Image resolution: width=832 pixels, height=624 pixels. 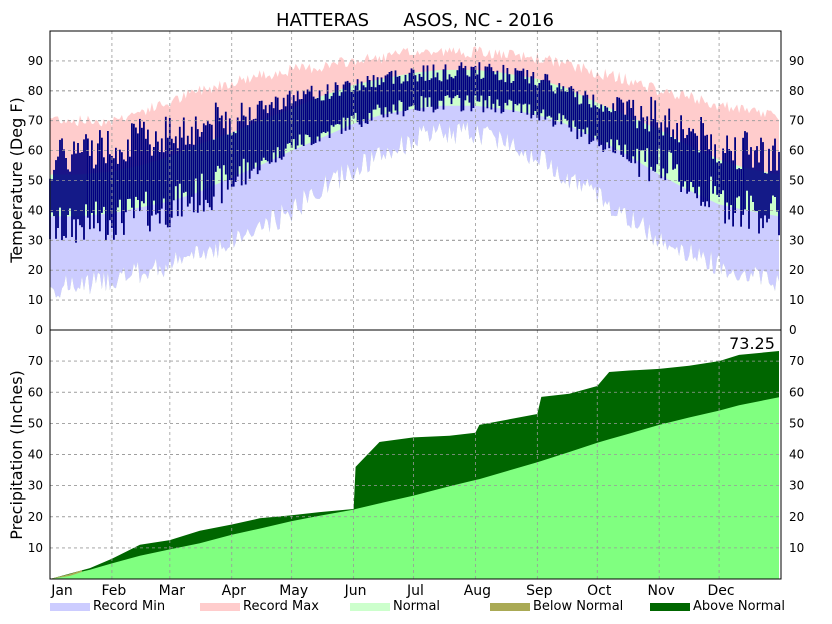 I want to click on precipitation-tick-label: 60, so click(x=35, y=392).